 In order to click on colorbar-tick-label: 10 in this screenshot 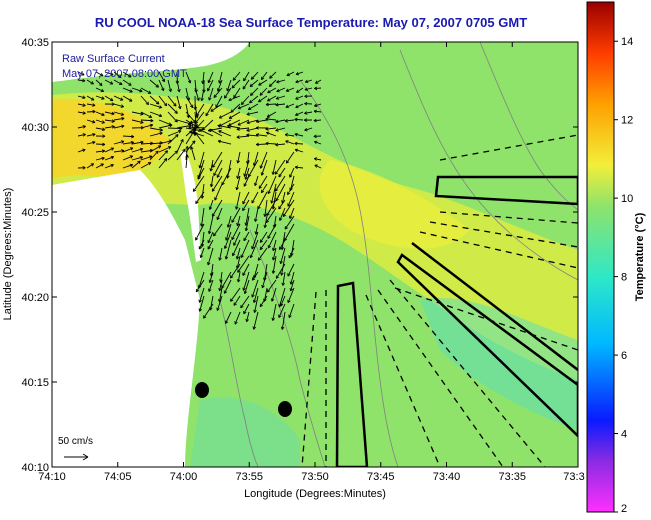, I will do `click(627, 199)`.